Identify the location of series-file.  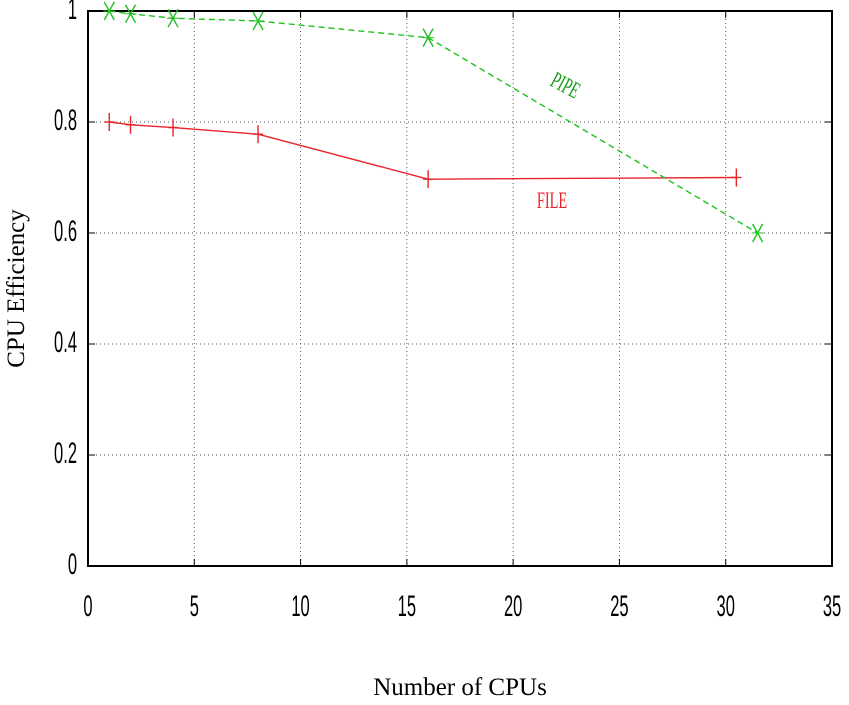
(423, 151).